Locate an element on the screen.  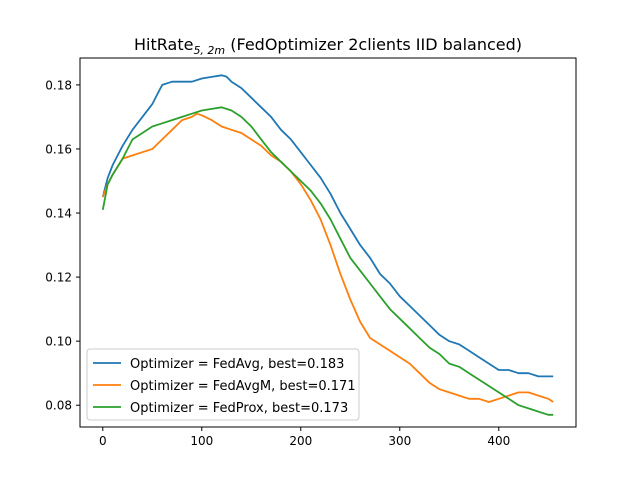
x-tick-label: 200 is located at coordinates (300, 441).